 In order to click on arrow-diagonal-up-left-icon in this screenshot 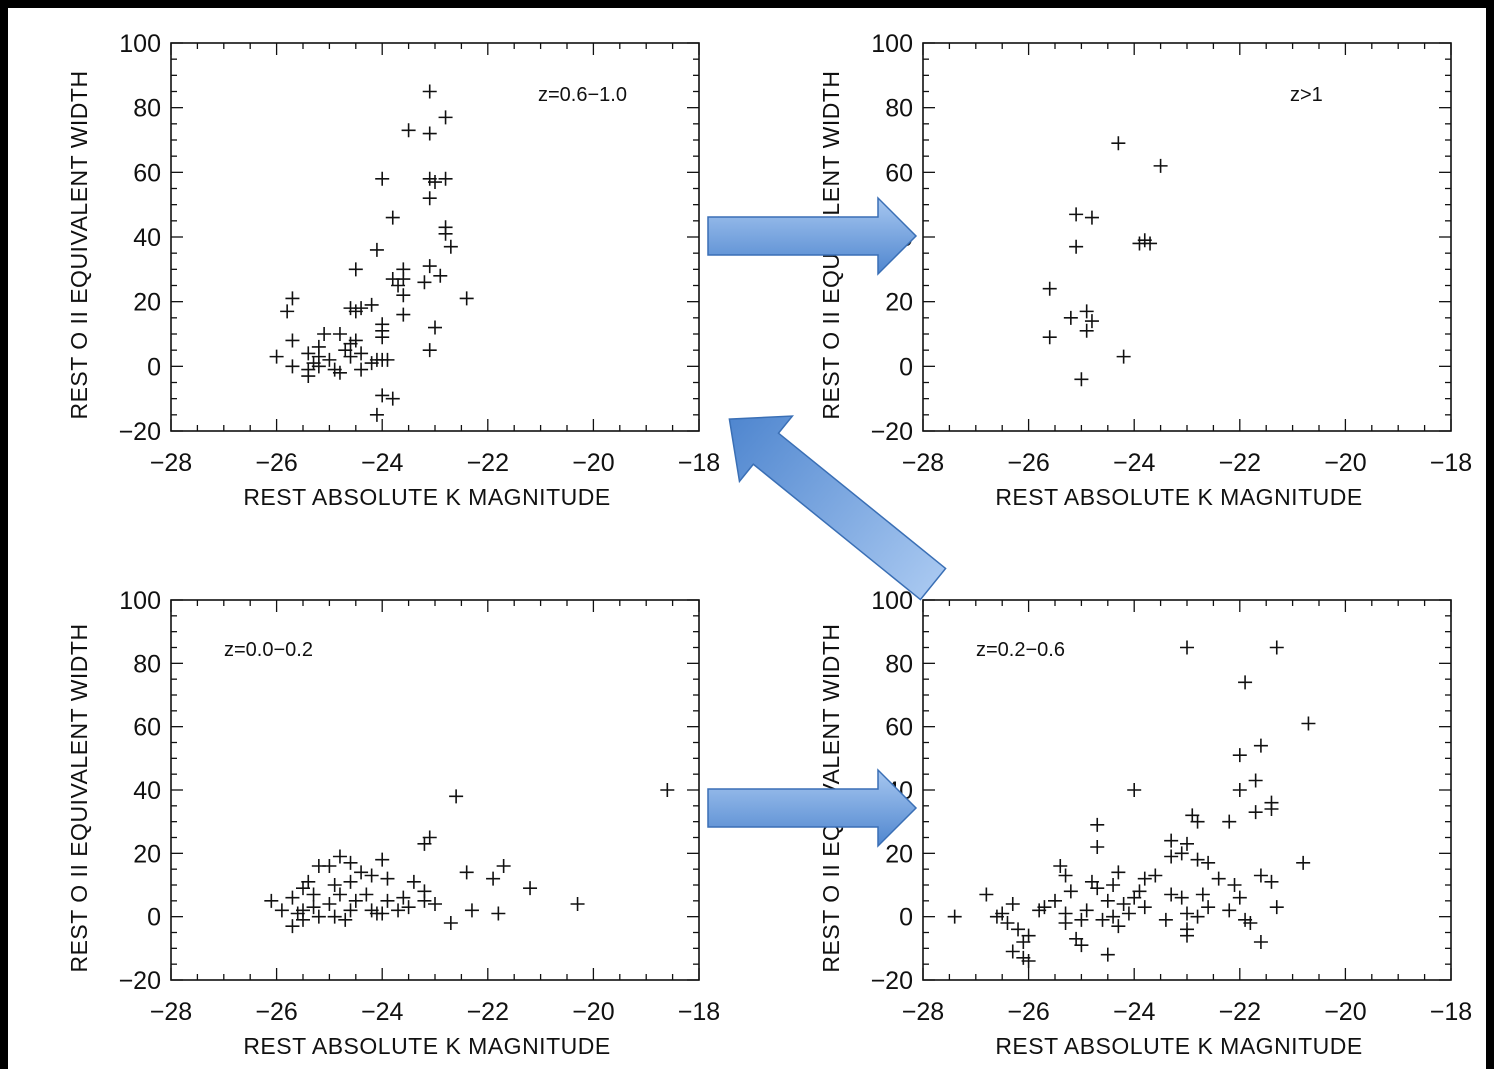, I will do `click(837, 508)`.